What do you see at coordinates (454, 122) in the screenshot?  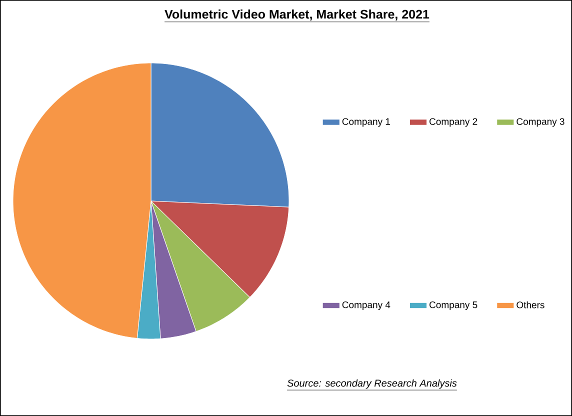 I see `legend-label: Company 2` at bounding box center [454, 122].